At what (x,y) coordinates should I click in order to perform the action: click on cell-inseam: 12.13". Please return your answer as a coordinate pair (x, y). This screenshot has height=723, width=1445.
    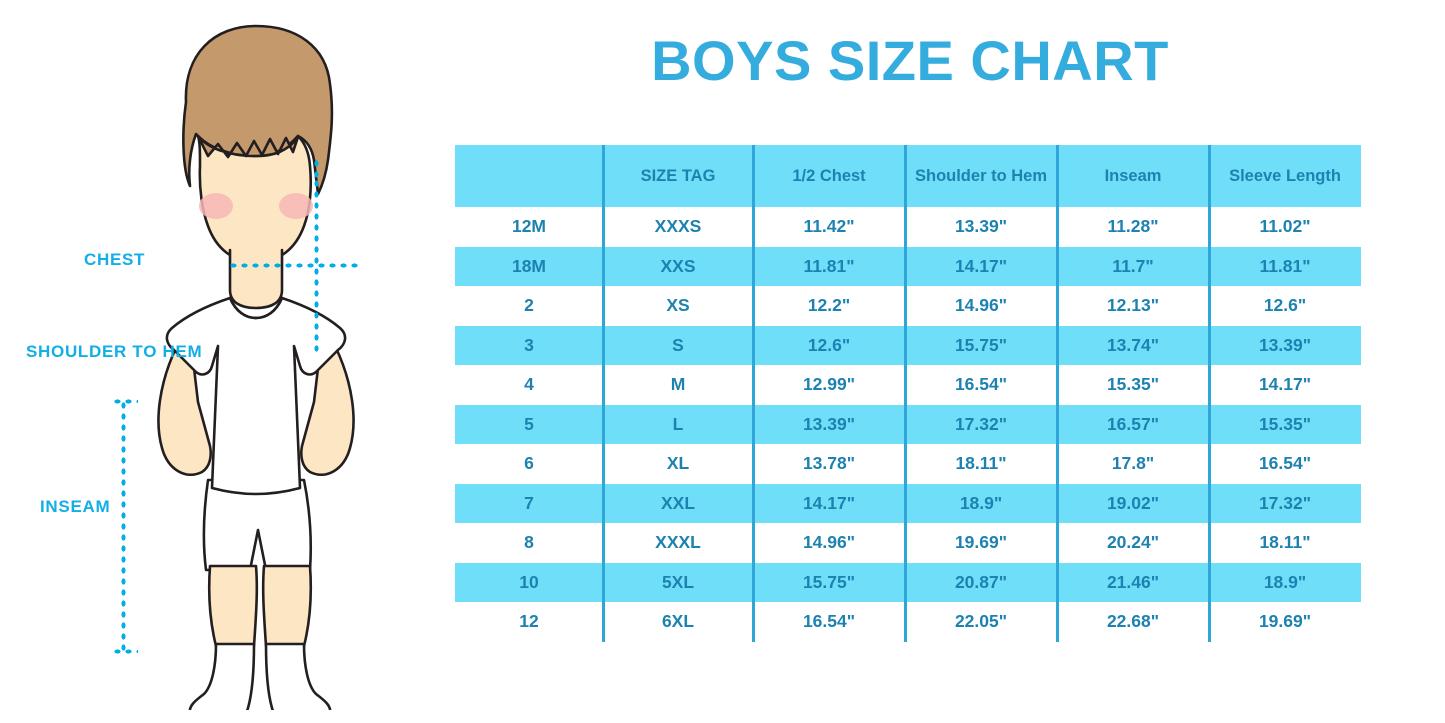
    Looking at the image, I should click on (1133, 306).